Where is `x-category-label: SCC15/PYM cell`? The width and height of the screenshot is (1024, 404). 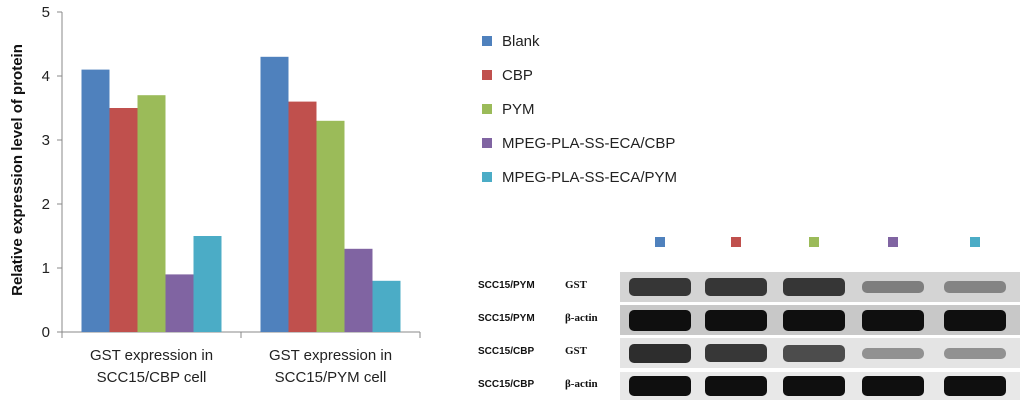 x-category-label: SCC15/PYM cell is located at coordinates (331, 377).